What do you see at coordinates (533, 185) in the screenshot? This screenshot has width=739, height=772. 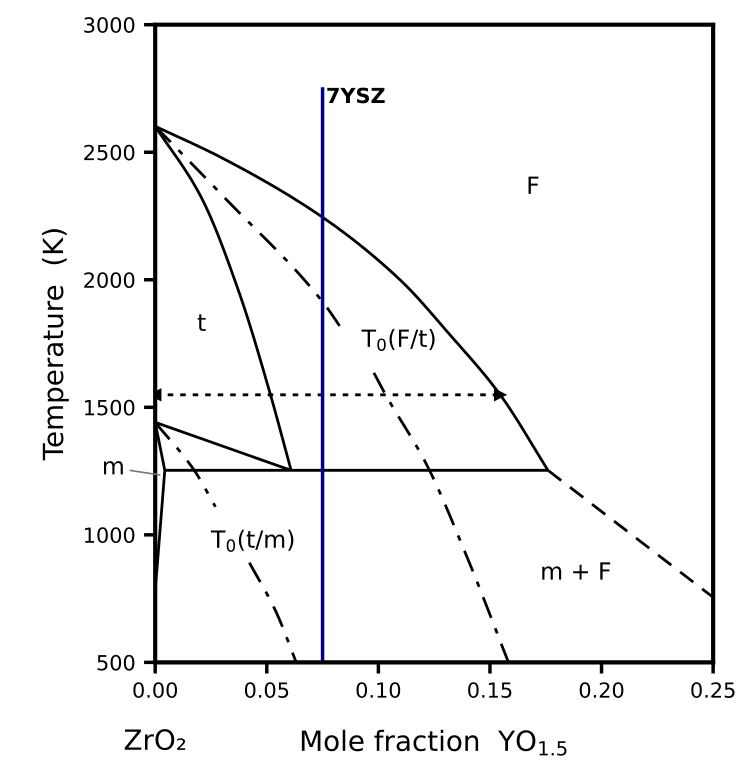 I see `annotation: F` at bounding box center [533, 185].